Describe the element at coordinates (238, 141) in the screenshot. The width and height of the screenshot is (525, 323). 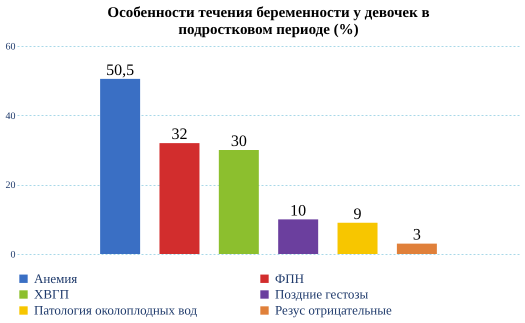
I see `data-label: 30` at that location.